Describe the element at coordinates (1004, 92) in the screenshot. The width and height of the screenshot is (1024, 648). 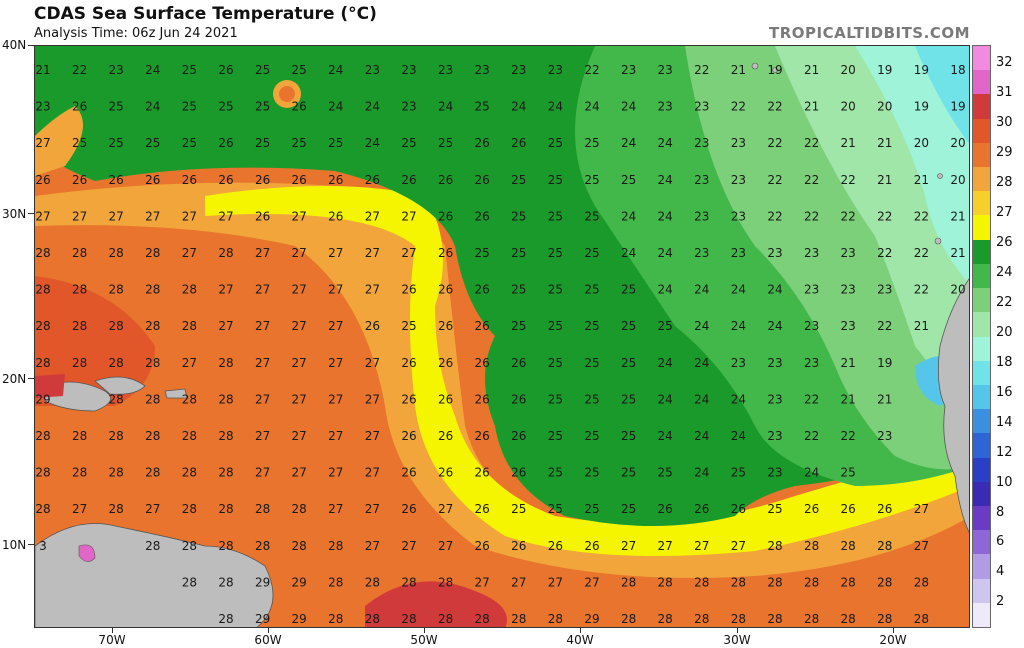
I see `color-scale-label: 31` at that location.